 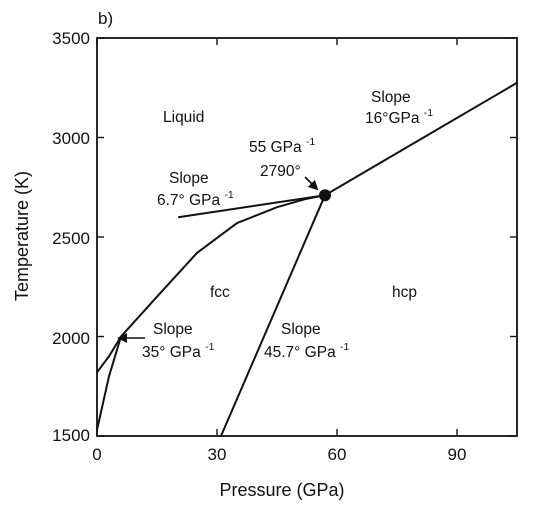 I want to click on annotation-slope-6.7-line2: 6.7° GPa, so click(x=188, y=200).